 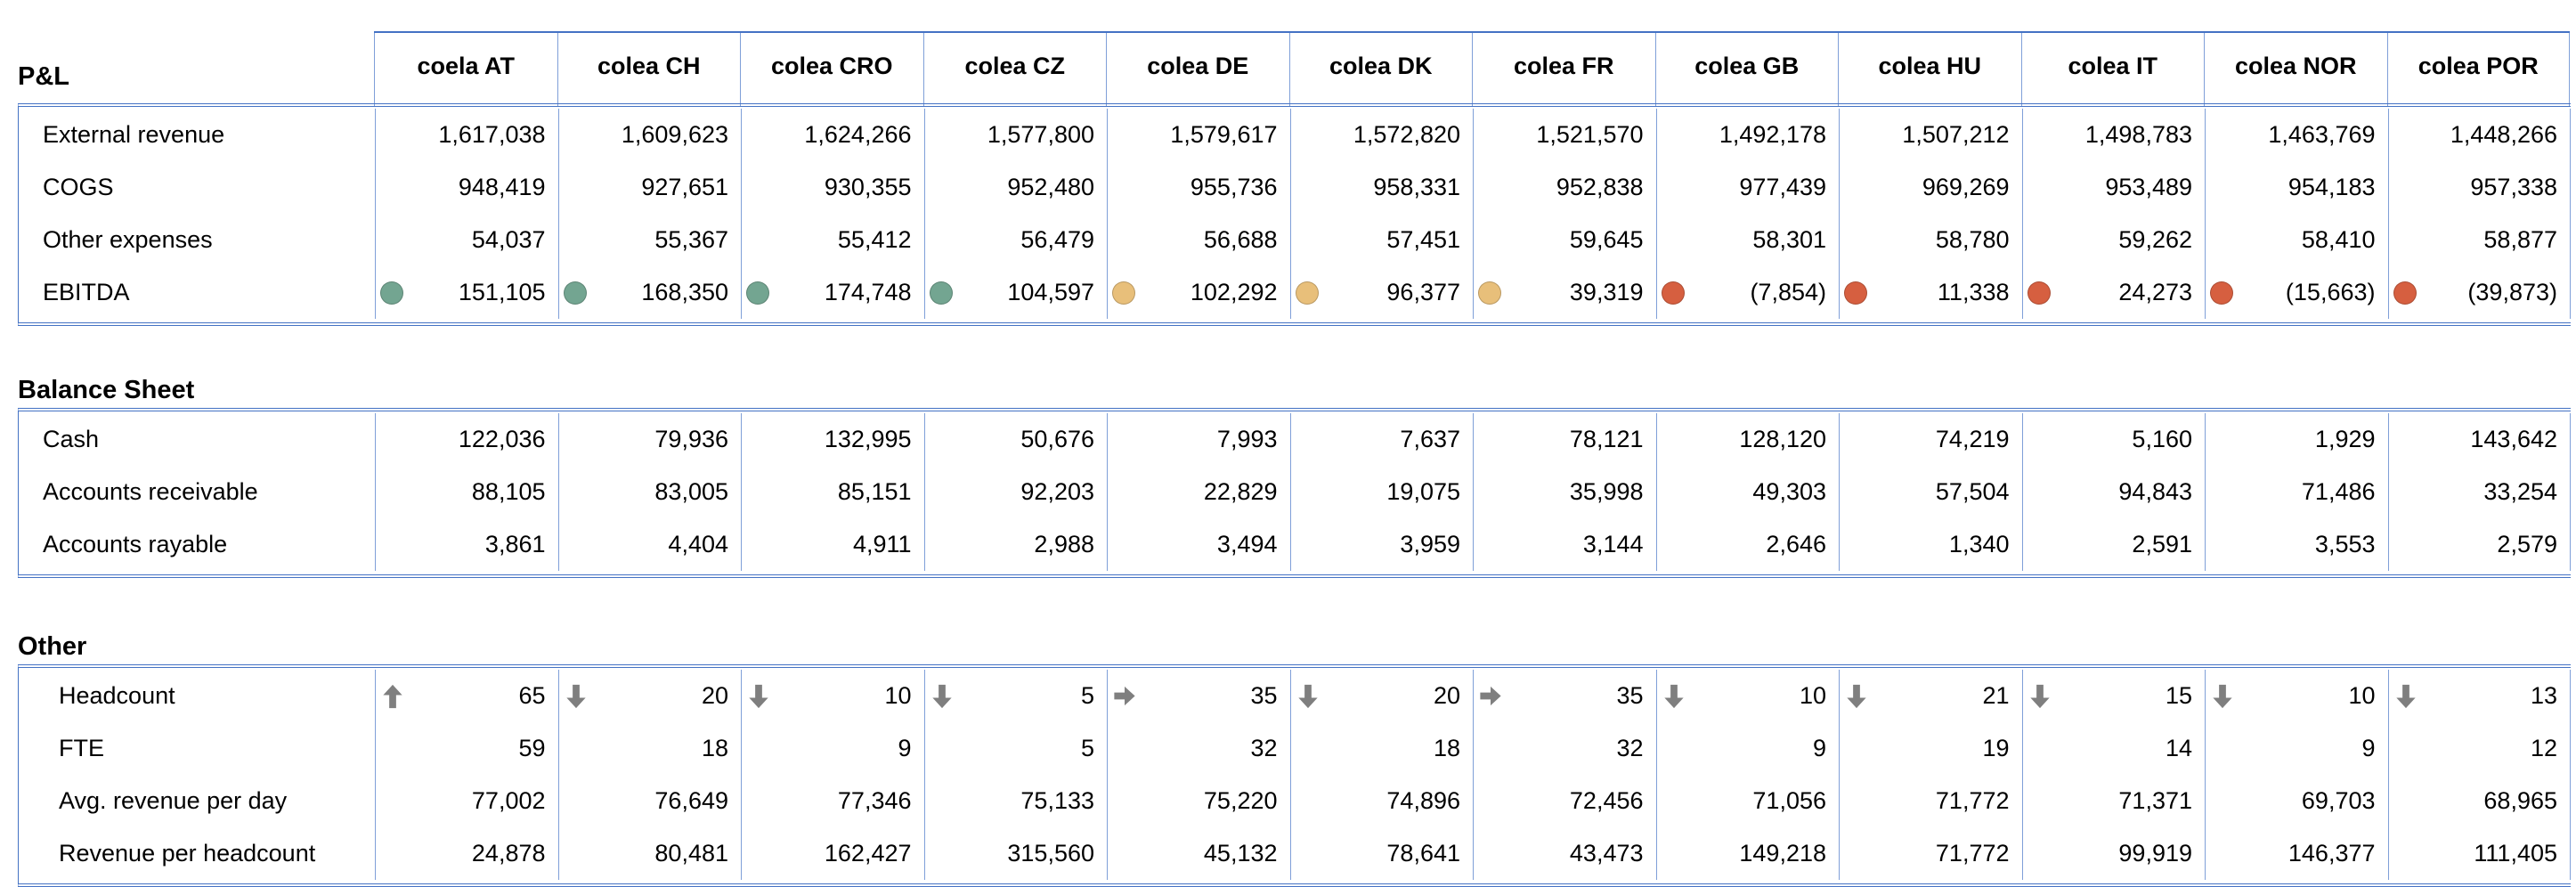 I want to click on column-header-colea-fr: colea FR, so click(x=1563, y=69).